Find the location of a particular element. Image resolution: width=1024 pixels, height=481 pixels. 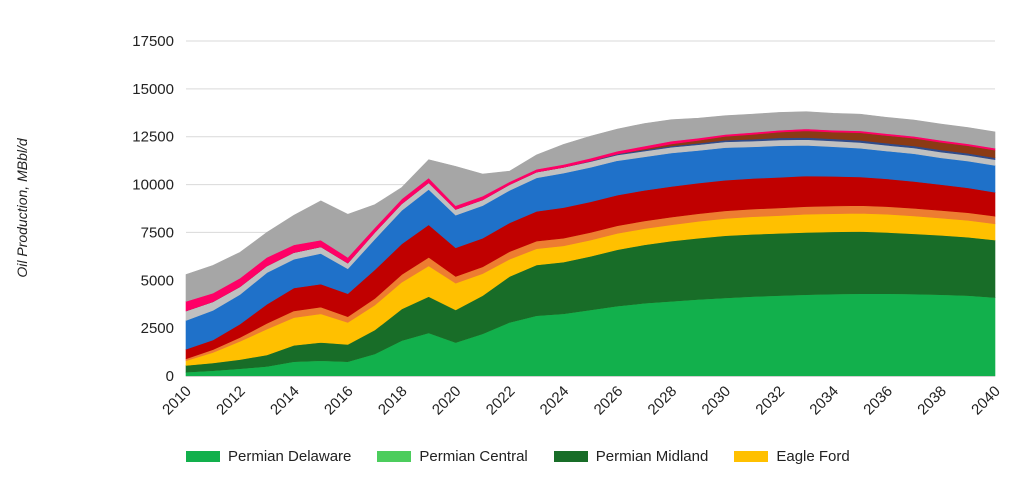

y-tick-label: 0 is located at coordinates (170, 376).